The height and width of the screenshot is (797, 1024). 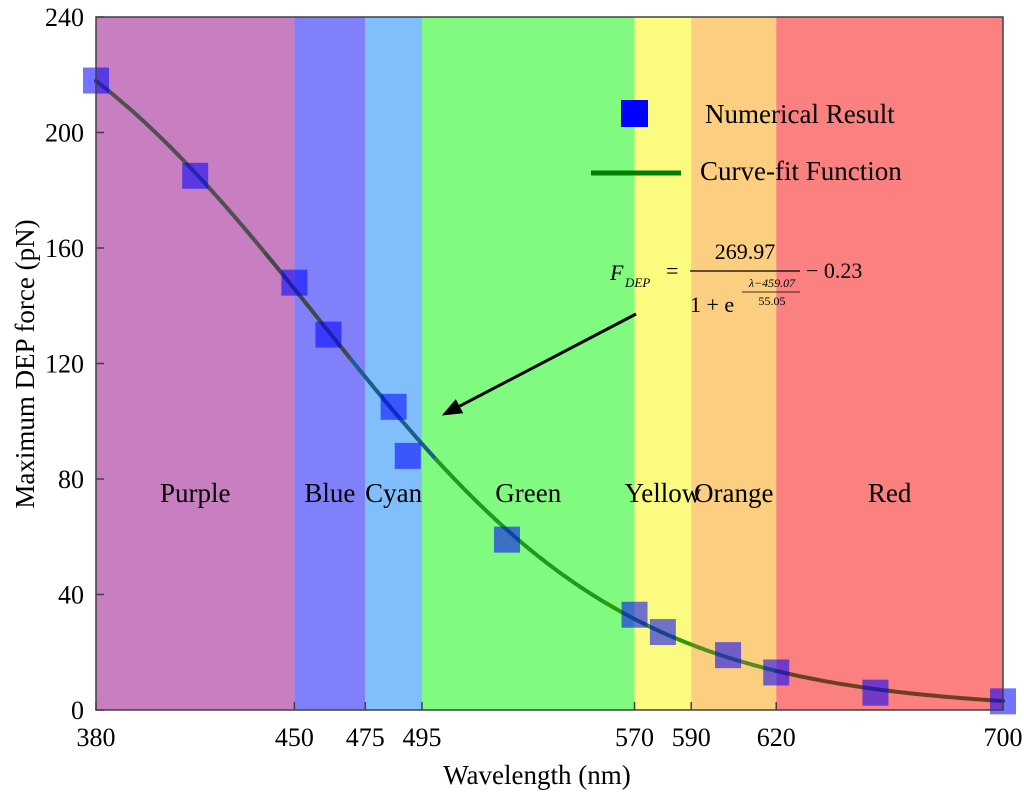 I want to click on band-label-blue: Blue, so click(x=329, y=493).